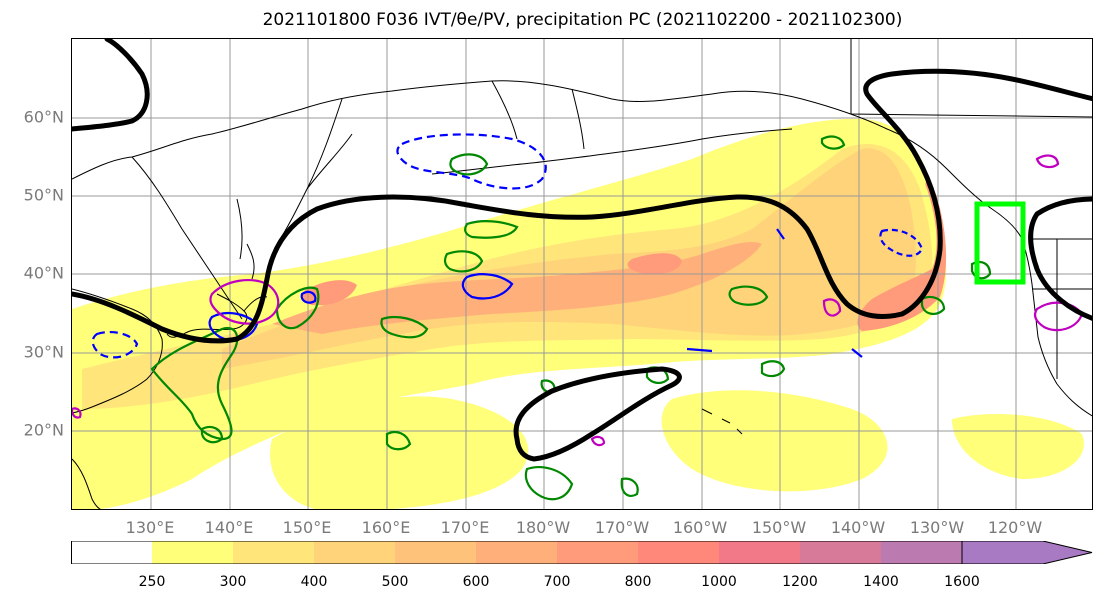 This screenshot has width=1105, height=603. Describe the element at coordinates (307, 527) in the screenshot. I see `lon-label-150e: 150°E` at that location.